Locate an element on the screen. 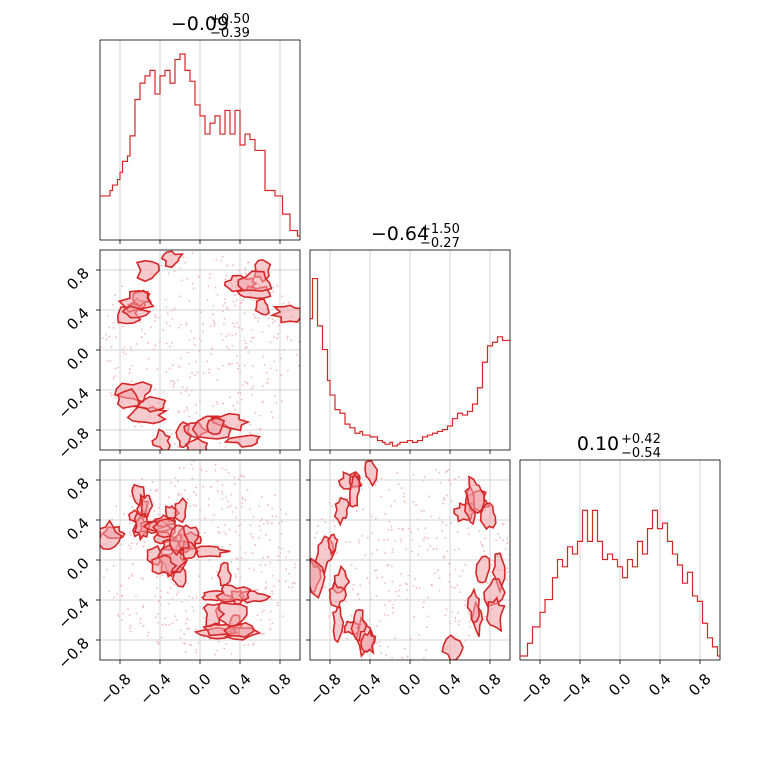  histogram-step is located at coordinates (410, 362).